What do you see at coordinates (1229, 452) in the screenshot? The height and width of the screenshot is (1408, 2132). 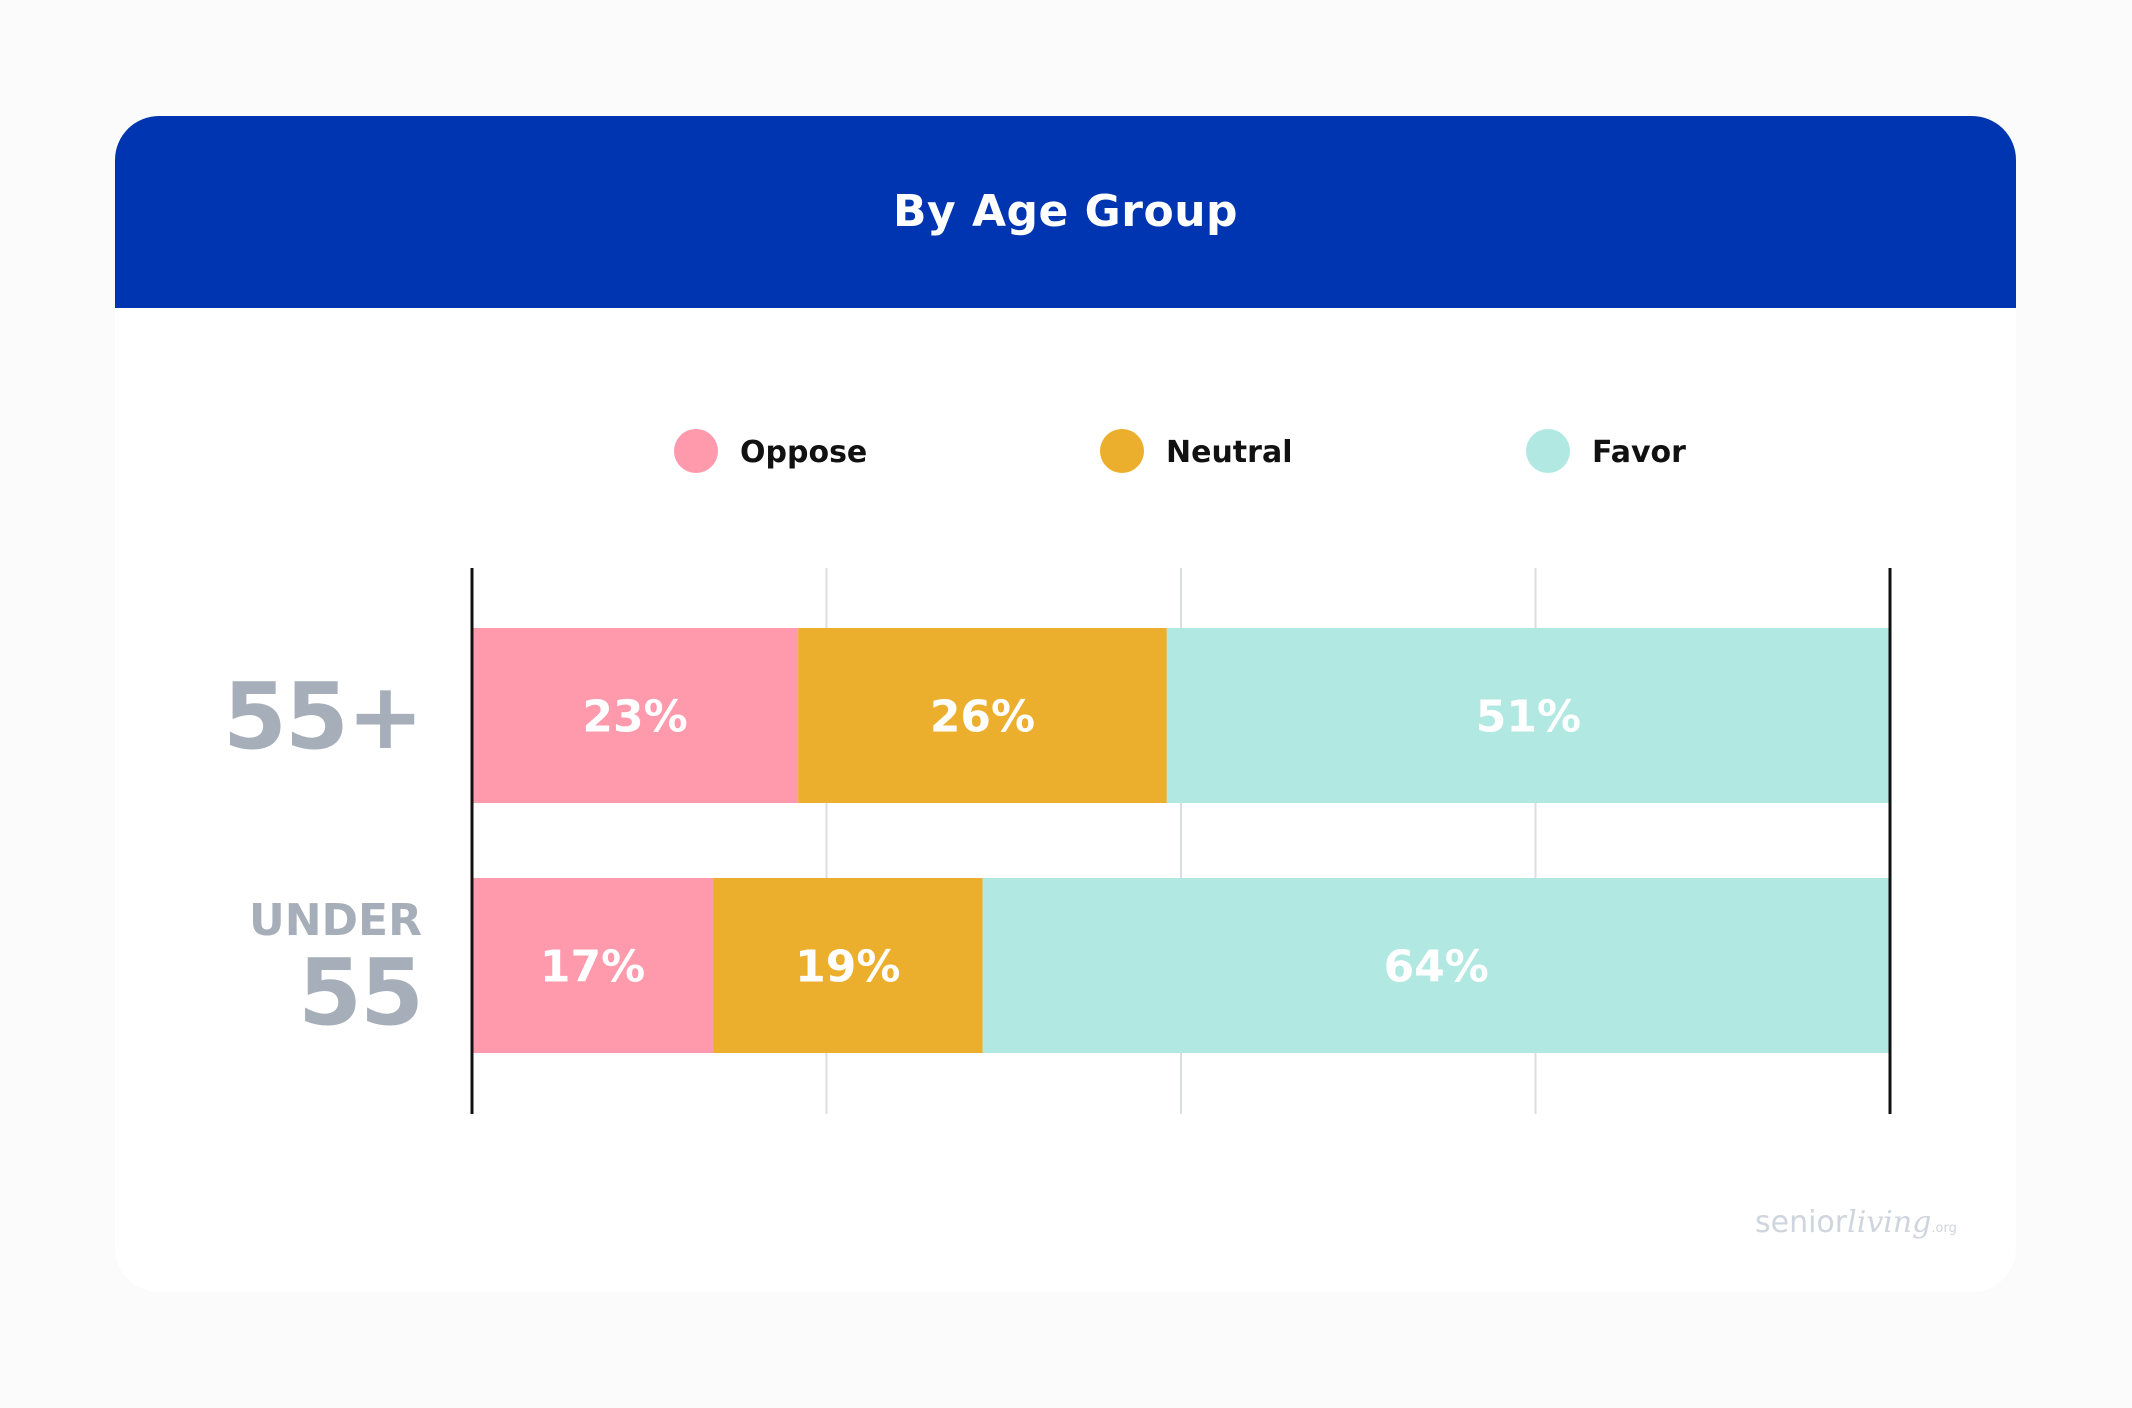 I see `legend-label-neutral: Neutral` at bounding box center [1229, 452].